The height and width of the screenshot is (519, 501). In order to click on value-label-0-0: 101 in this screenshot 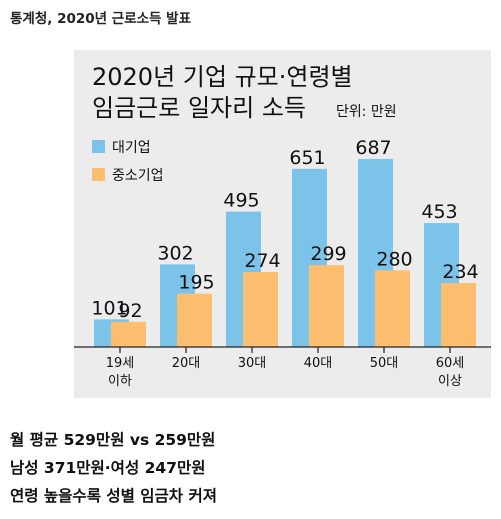, I will do `click(109, 308)`.